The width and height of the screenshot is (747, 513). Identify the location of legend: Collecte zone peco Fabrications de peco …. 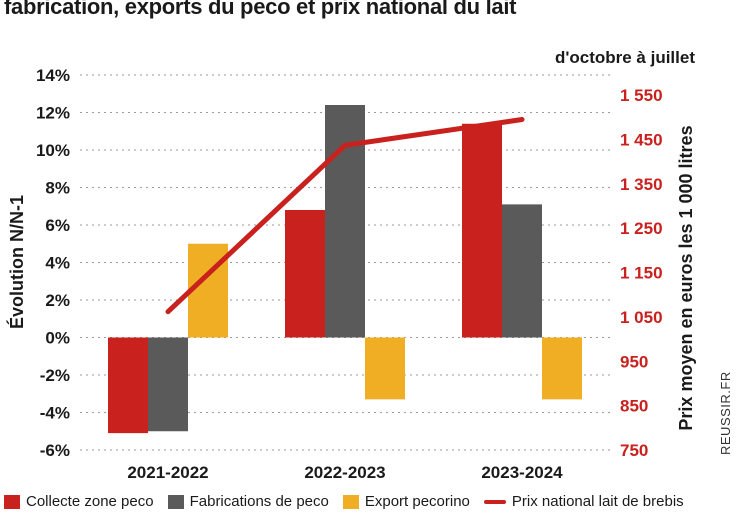
(344, 501).